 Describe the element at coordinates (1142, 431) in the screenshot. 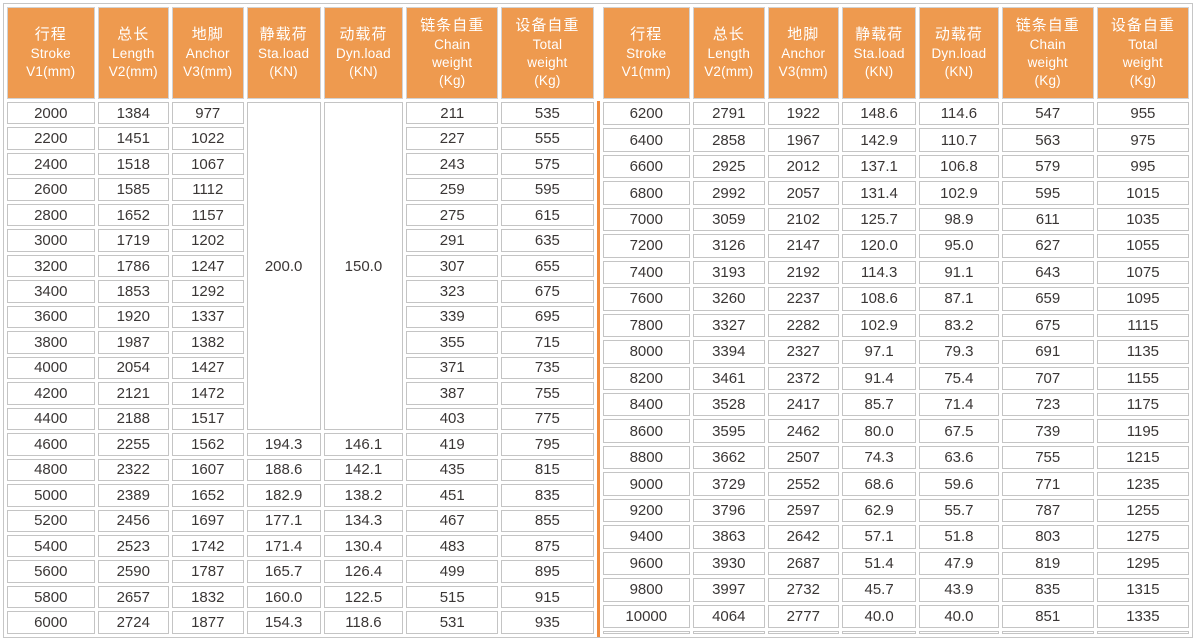

I see `cell-total-weight: 1195` at that location.